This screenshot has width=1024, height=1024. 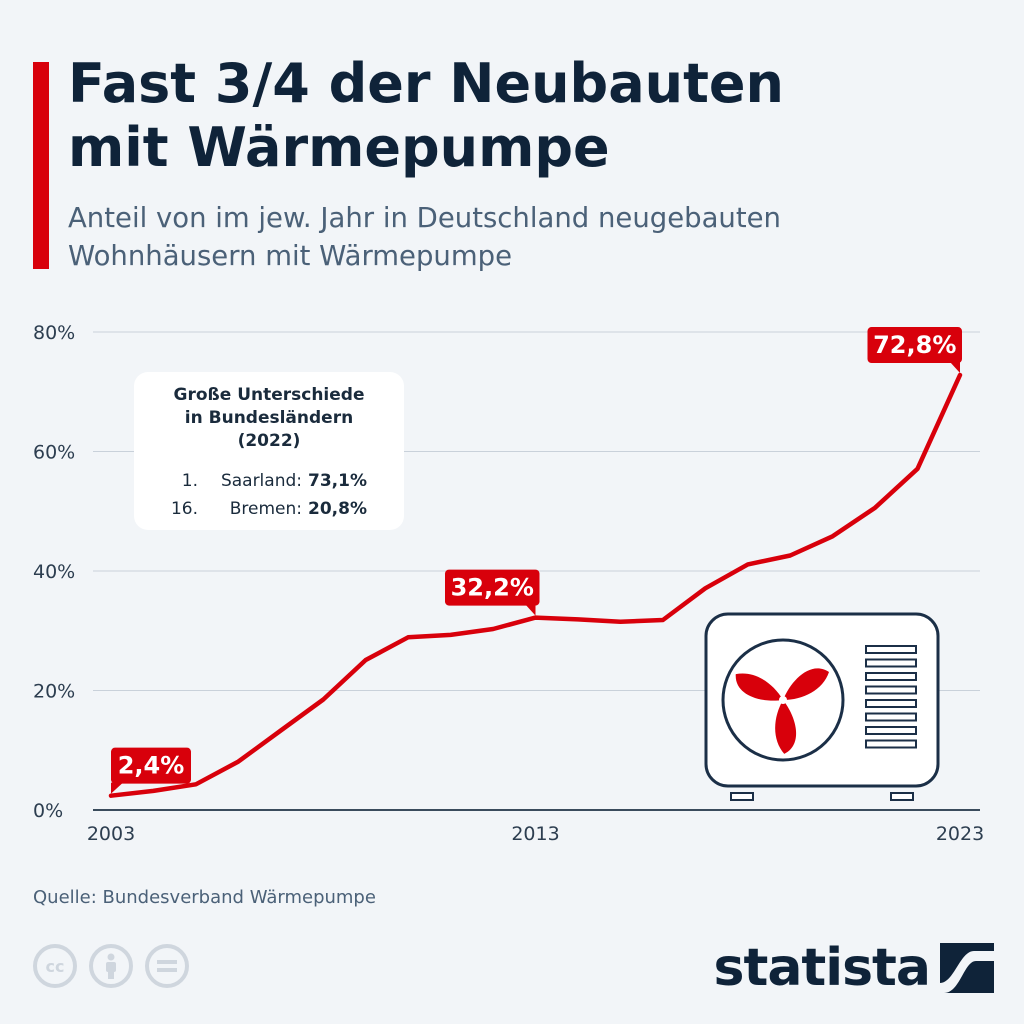 I want to click on nd-equals-icon, so click(x=167, y=966).